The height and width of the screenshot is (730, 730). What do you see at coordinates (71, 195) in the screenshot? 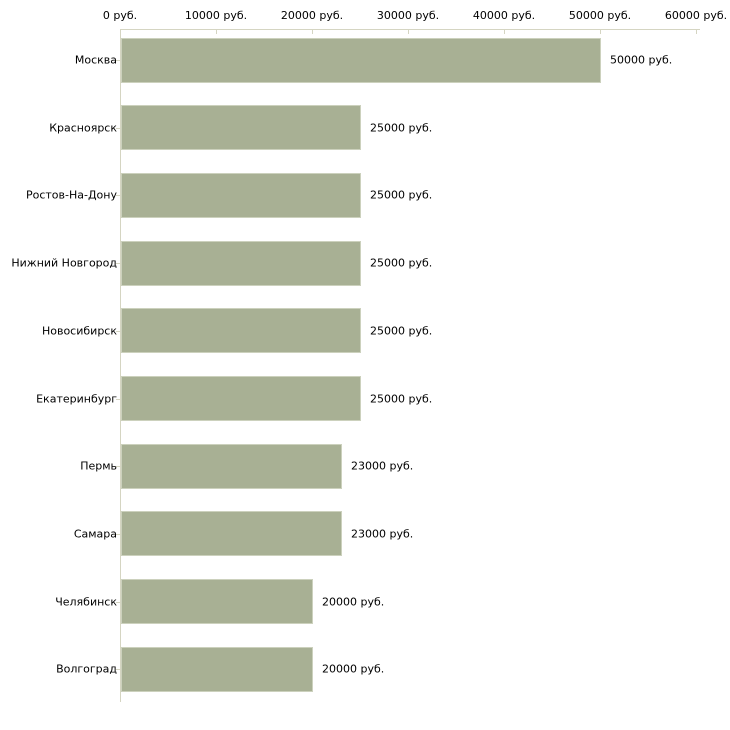
I see `category-label: Ростов-На-Дону` at bounding box center [71, 195].